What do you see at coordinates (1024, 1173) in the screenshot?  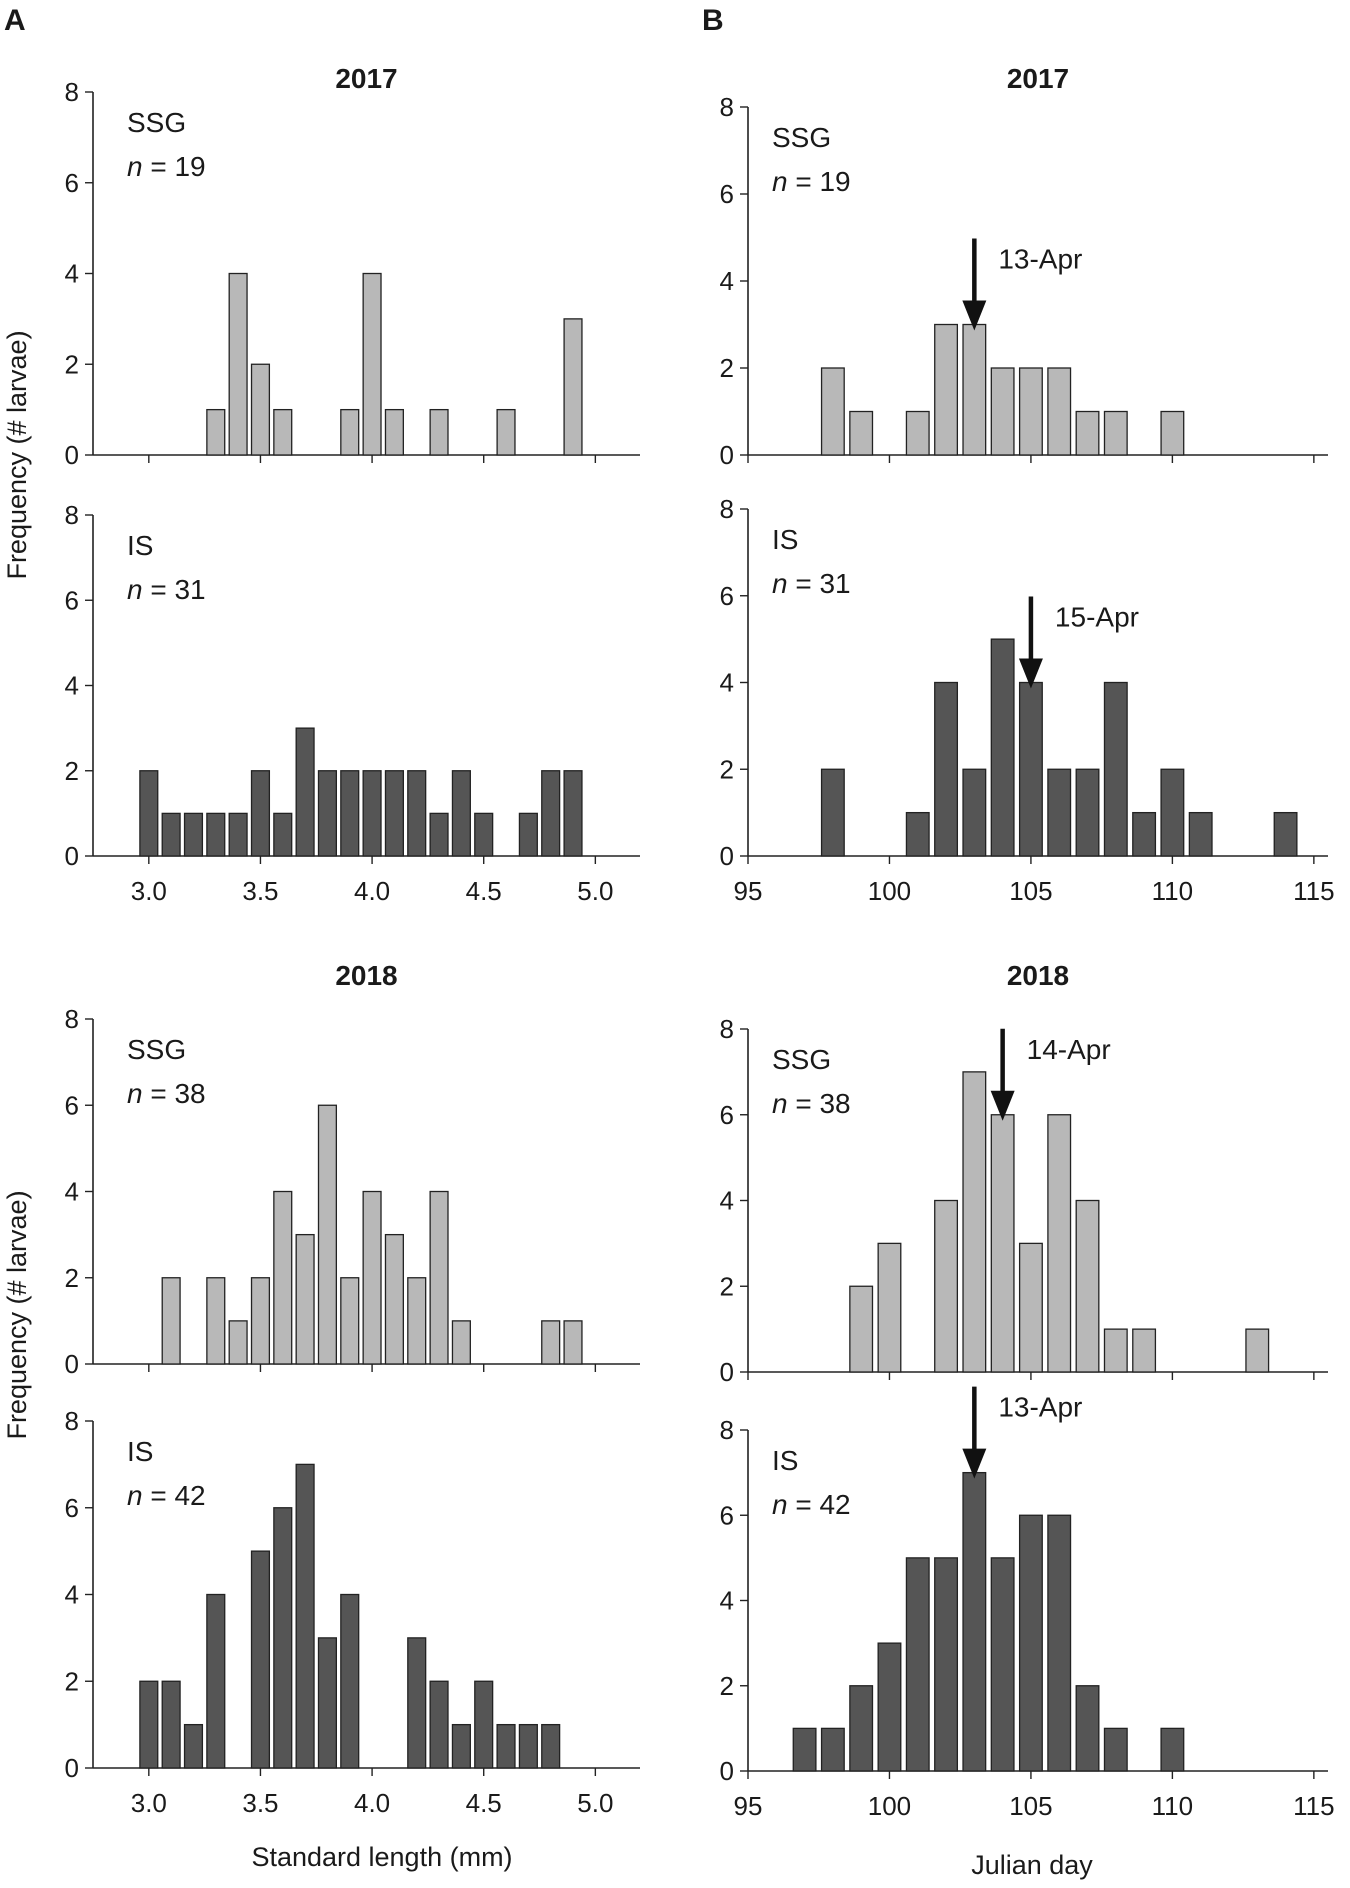 I see `chart-2018-jd-ssg: 0 2 4 6 8 SSG n = 38 2018 14-Apr` at bounding box center [1024, 1173].